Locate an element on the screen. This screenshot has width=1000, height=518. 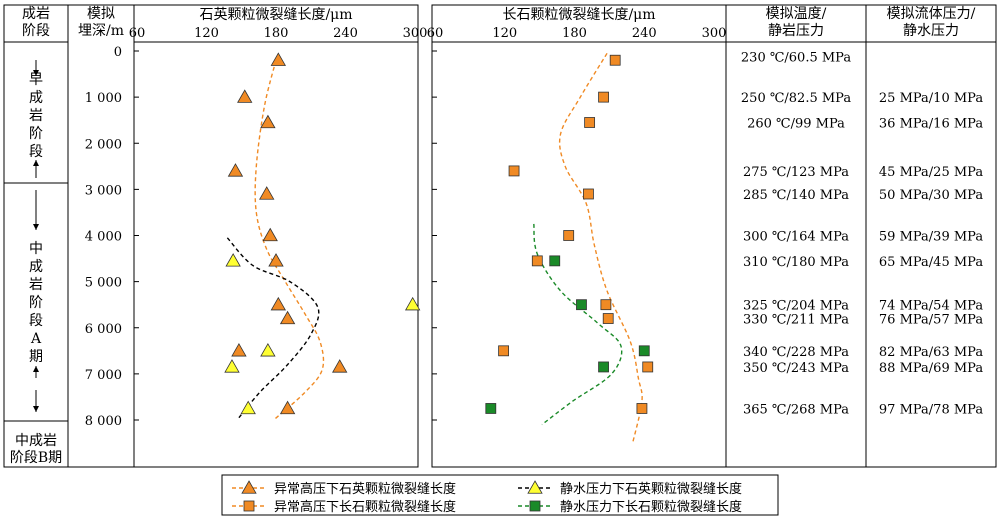
stage-early-char-4: 段 is located at coordinates (36, 152).